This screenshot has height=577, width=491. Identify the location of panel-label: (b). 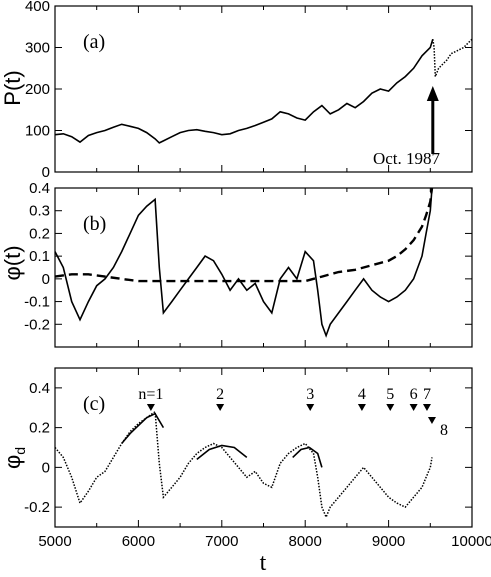
(94, 224).